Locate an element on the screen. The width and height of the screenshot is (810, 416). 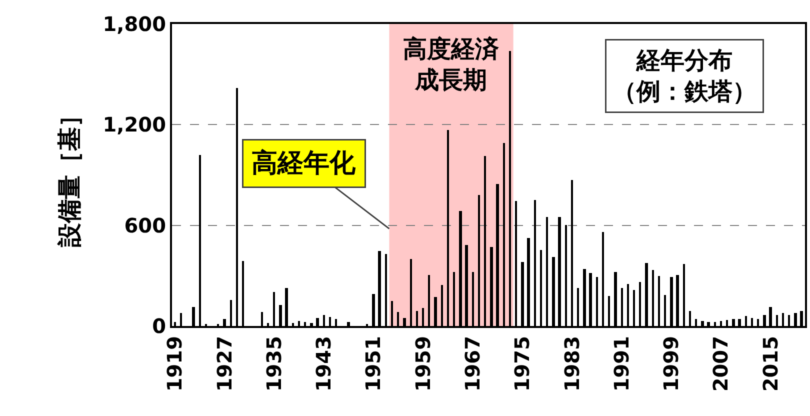
x-tick-label: 1959 is located at coordinates (422, 364).